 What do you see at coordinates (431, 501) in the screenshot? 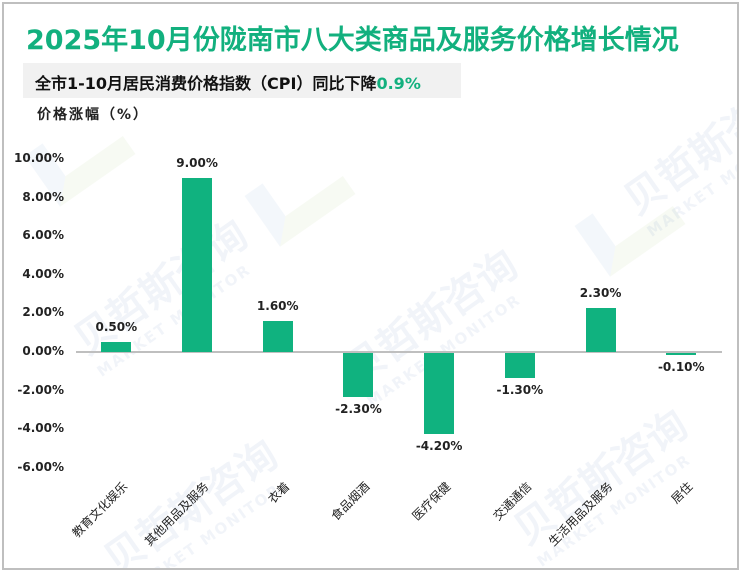
I see `x-tick-label: 医疗保健` at bounding box center [431, 501].